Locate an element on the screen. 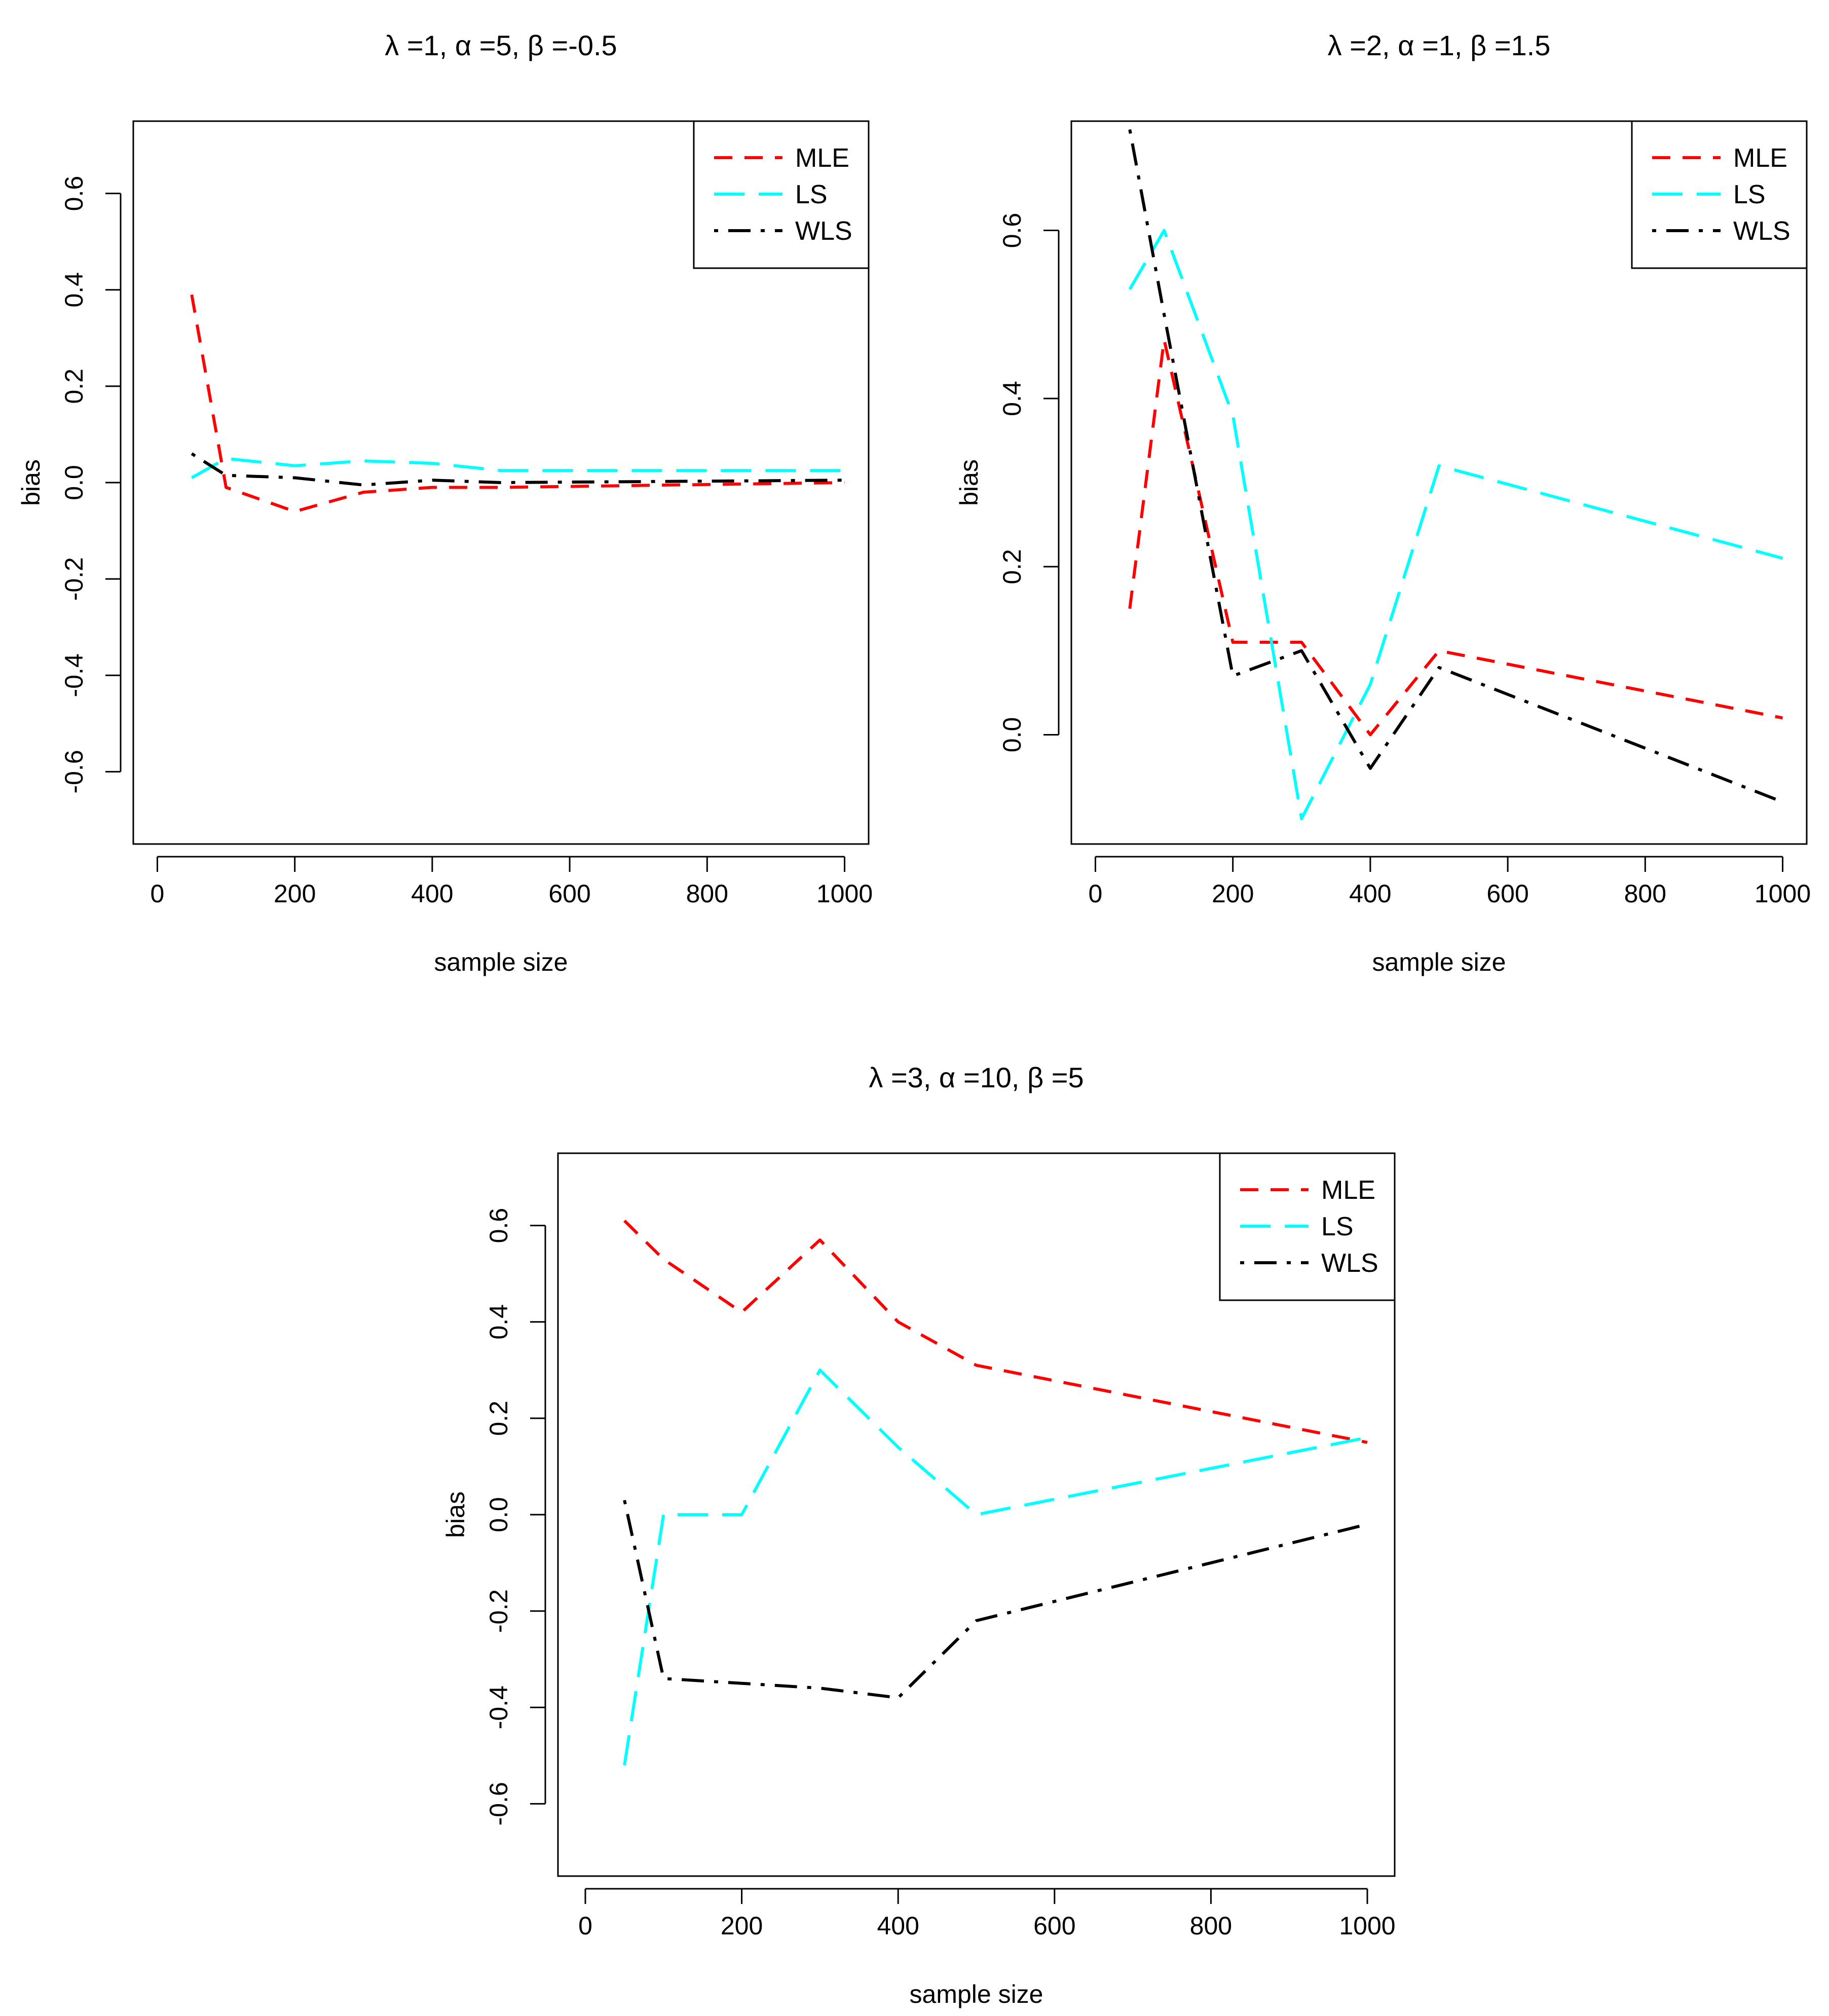  y-tick-label: -0.2 is located at coordinates (74, 579).